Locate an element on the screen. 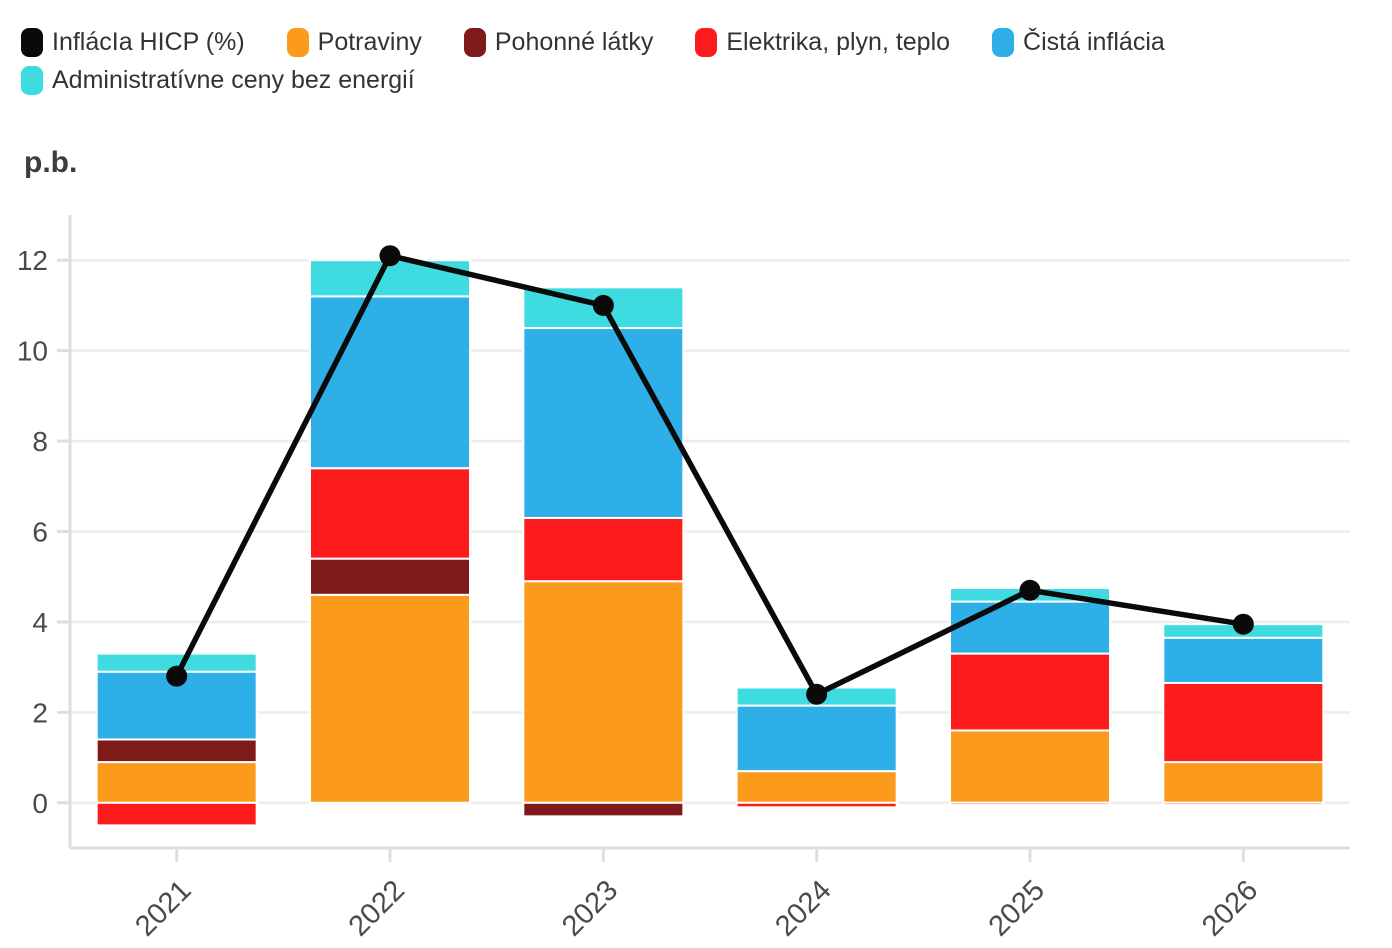  legend-swatch-elektrika-plyn-teplo is located at coordinates (706, 42).